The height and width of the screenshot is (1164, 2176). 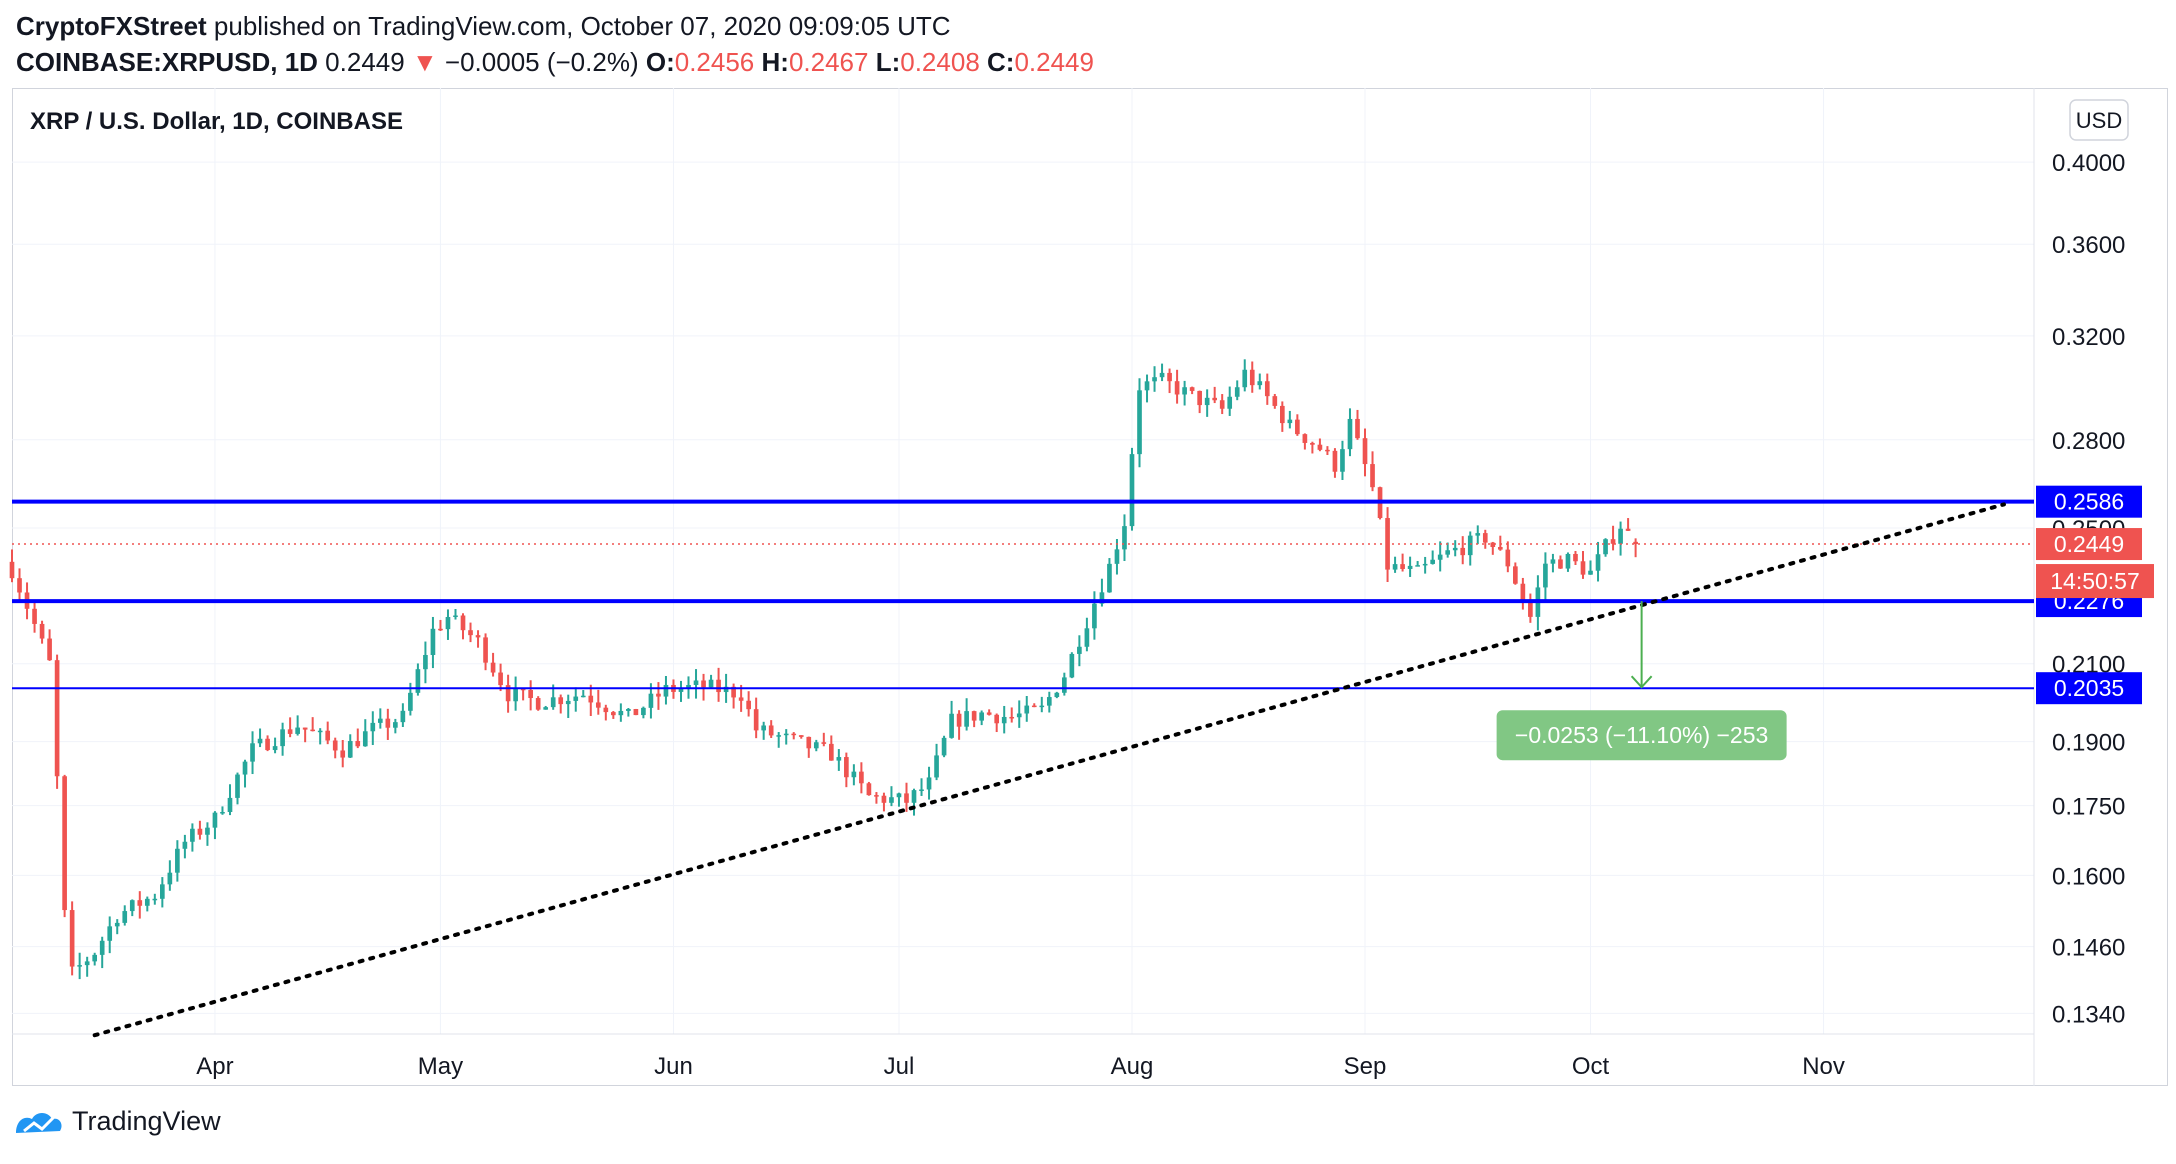 What do you see at coordinates (1641, 735) in the screenshot?
I see `measure-label: −0.0253 (−11.10%) −253` at bounding box center [1641, 735].